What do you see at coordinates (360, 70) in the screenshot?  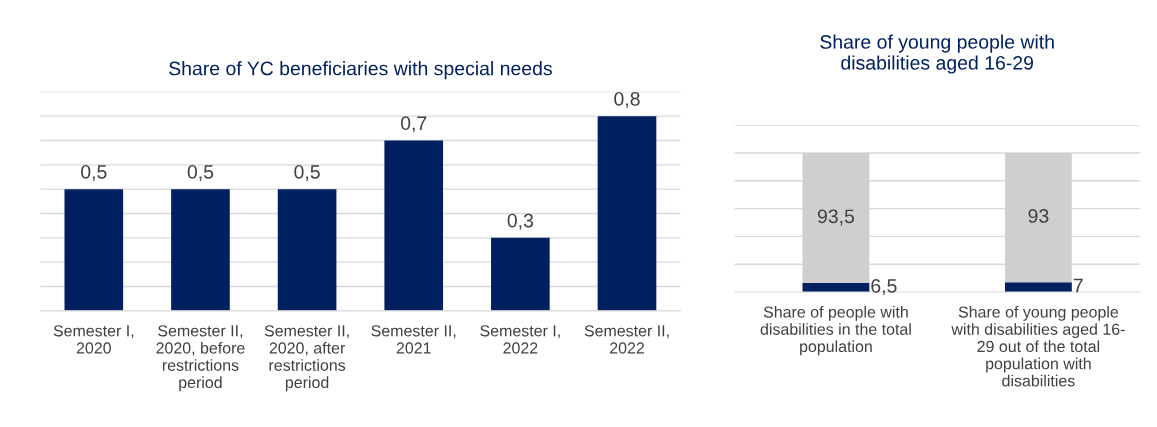 I see `chart-title: Share of YC beneficiaries with special needs` at bounding box center [360, 70].